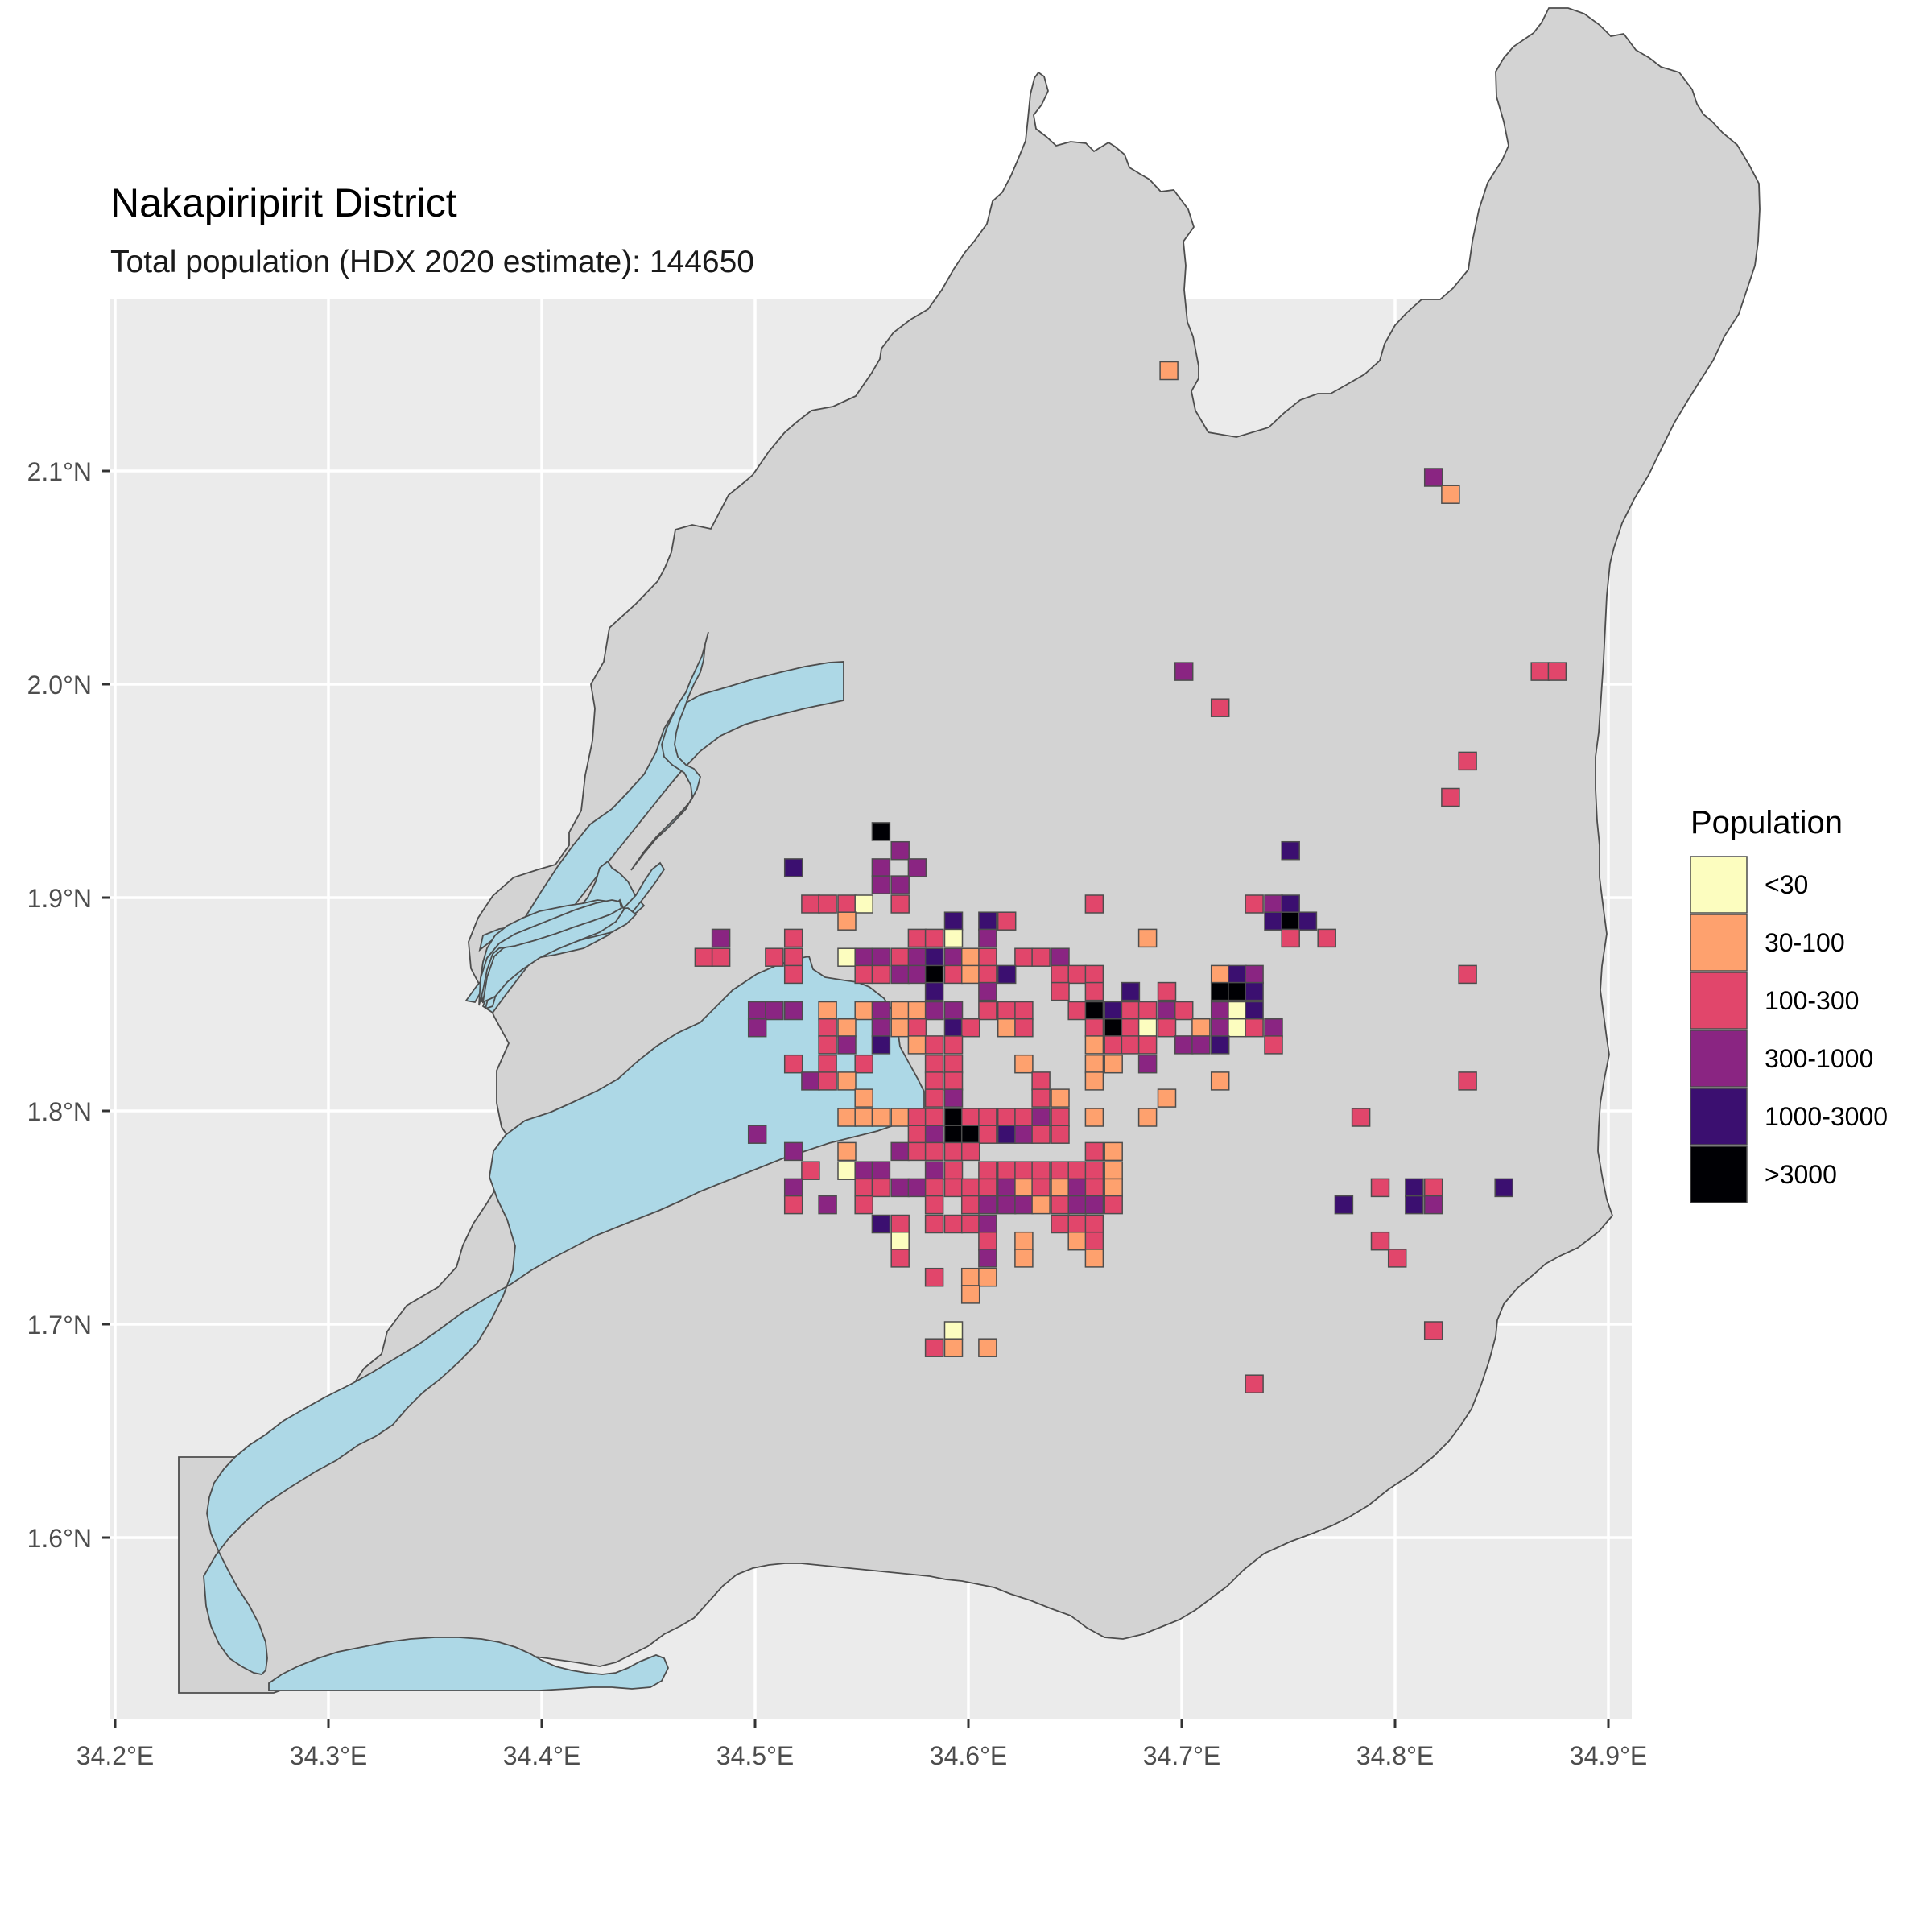 The width and height of the screenshot is (1932, 1932). Describe the element at coordinates (1395, 1755) in the screenshot. I see `x-tick-label: 34.8°E` at that location.